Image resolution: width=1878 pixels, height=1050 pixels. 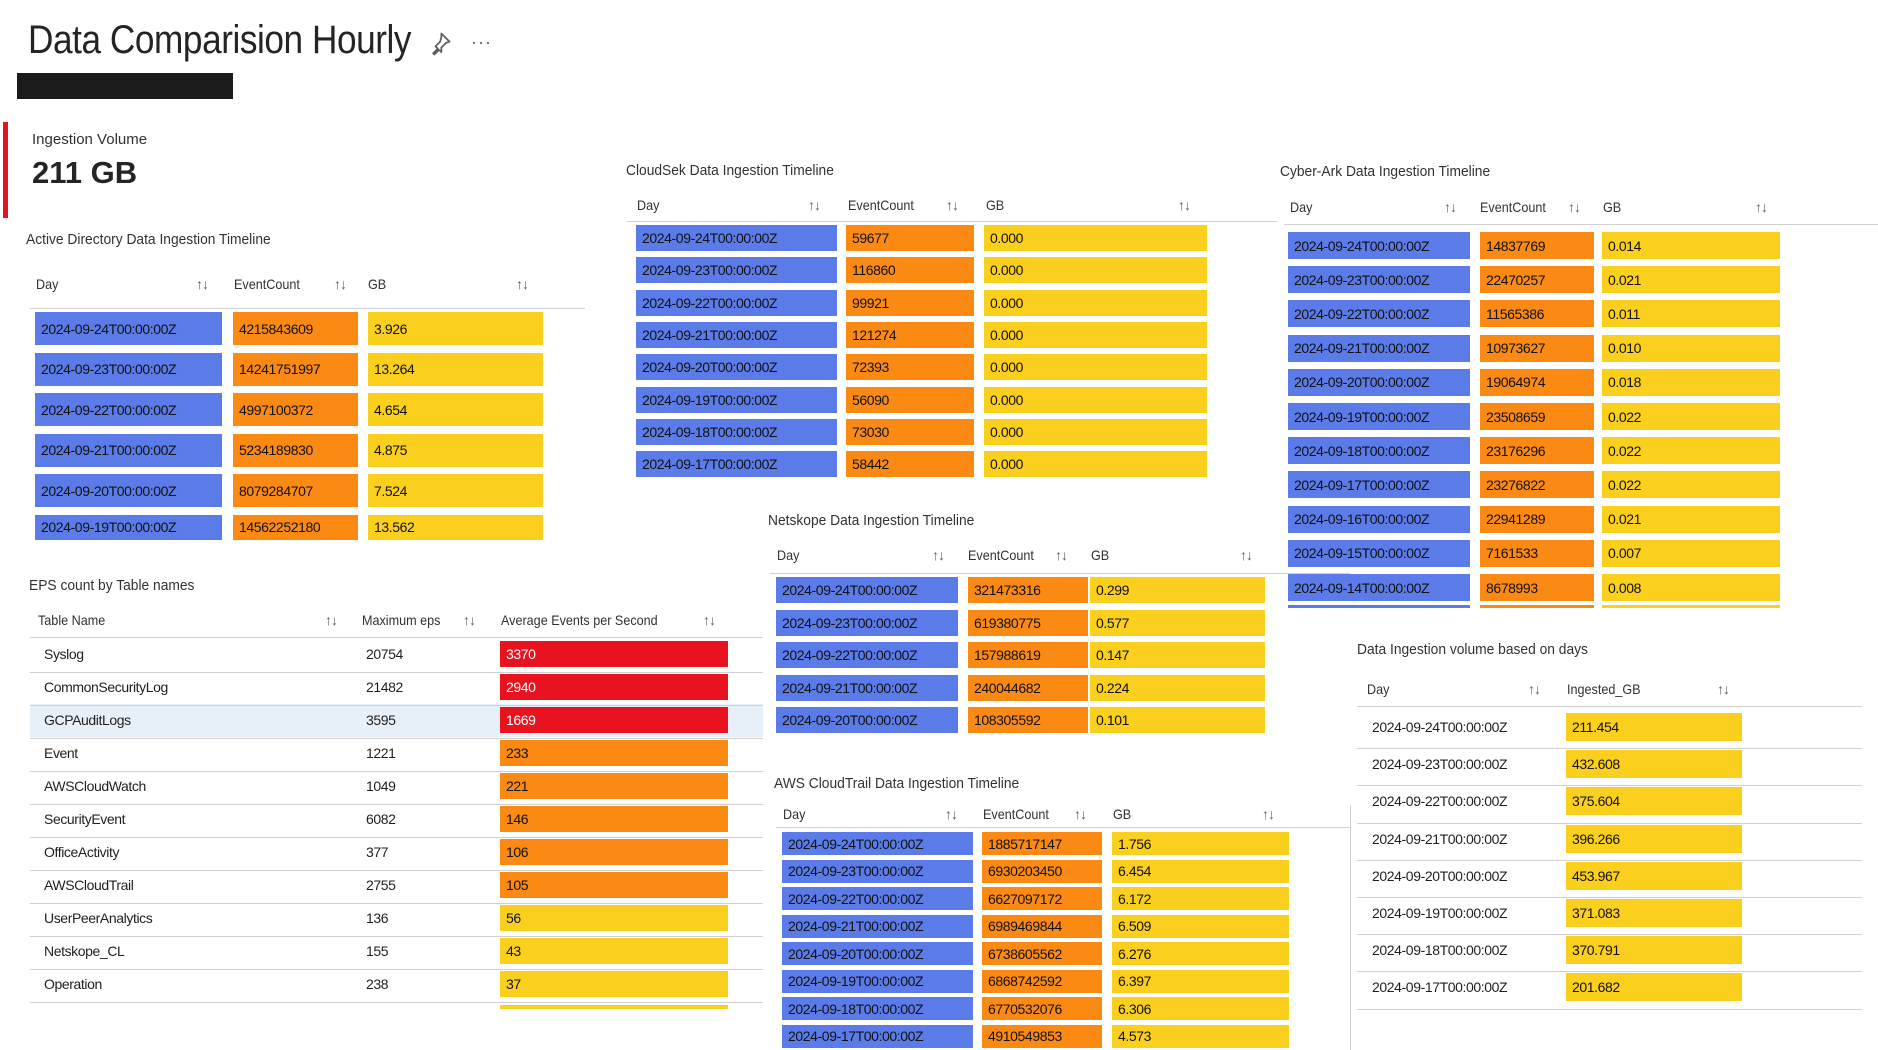 What do you see at coordinates (1612, 207) in the screenshot?
I see `cyberark-col-header-2: GB` at bounding box center [1612, 207].